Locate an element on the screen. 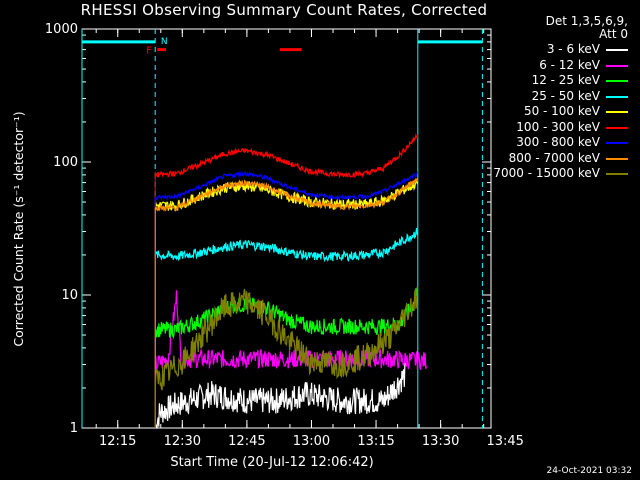 The width and height of the screenshot is (640, 480). x-tick-label: 12:45 is located at coordinates (246, 441).